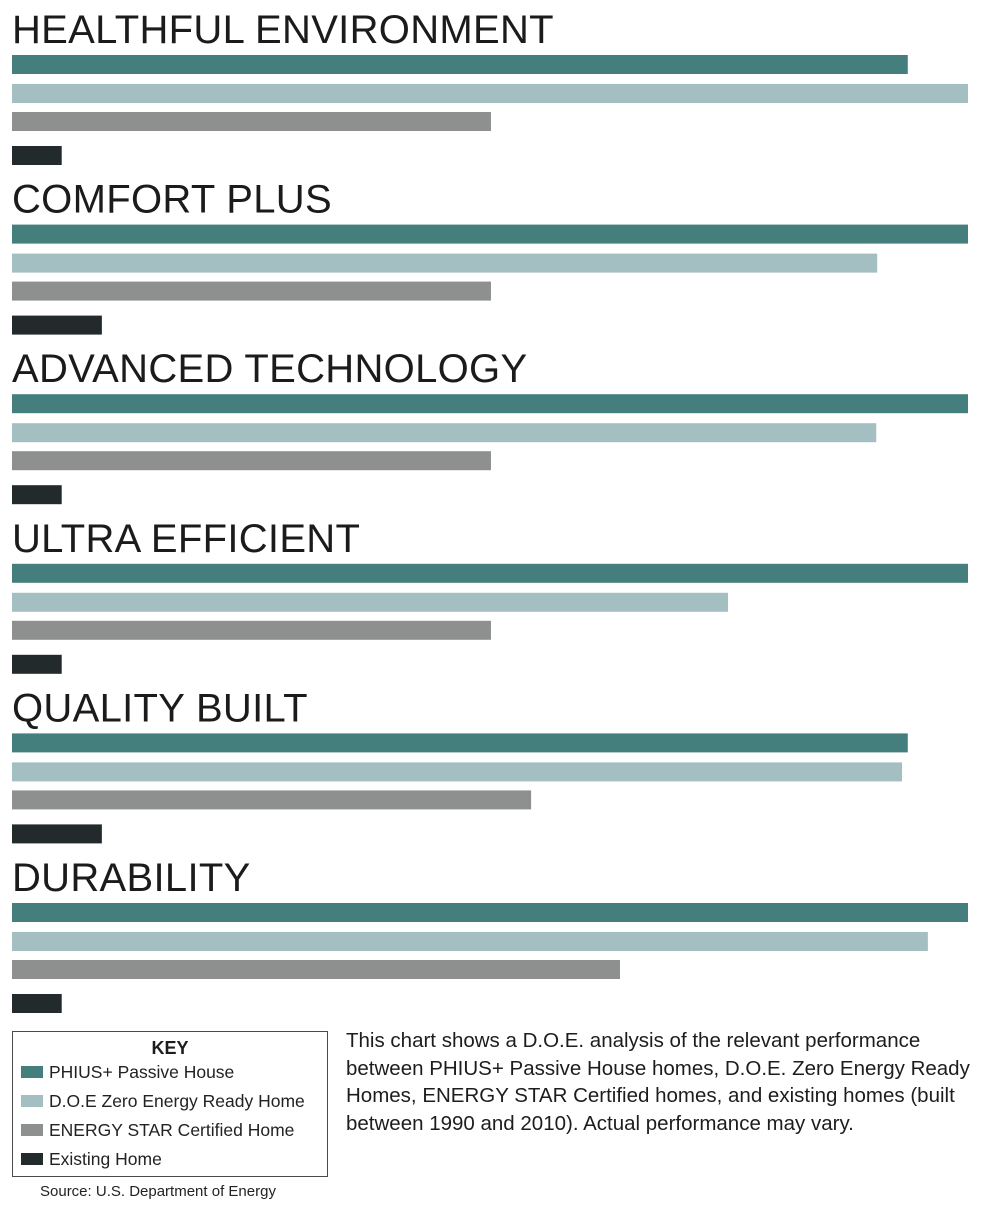  What do you see at coordinates (272, 800) in the screenshot?
I see `bar-quality-built-energy-star-certified-home` at bounding box center [272, 800].